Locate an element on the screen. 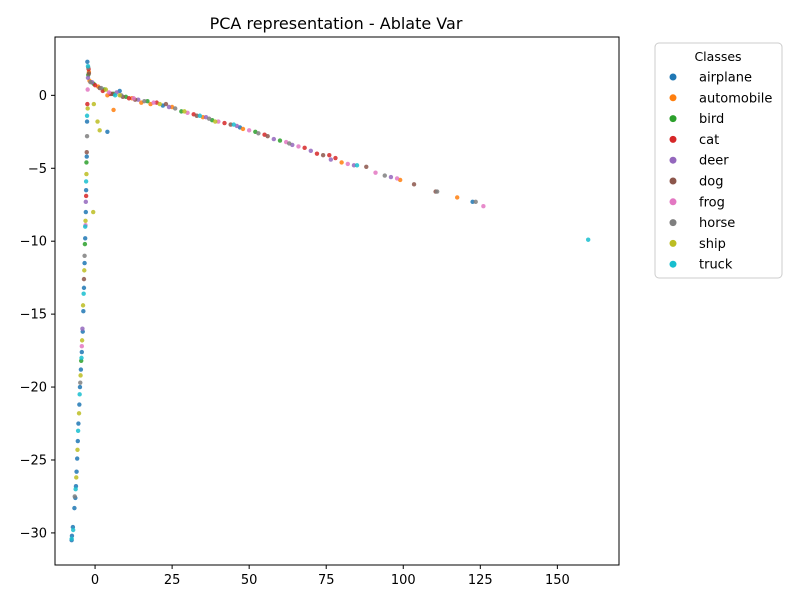 The width and height of the screenshot is (800, 600). y-tick-label: 0 is located at coordinates (43, 96).